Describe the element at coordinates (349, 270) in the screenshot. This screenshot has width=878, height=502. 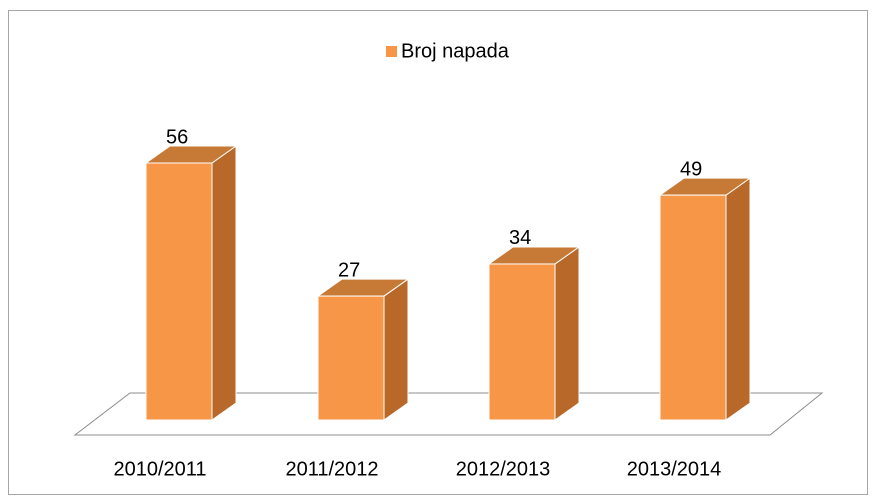
I see `data-label: 27` at that location.